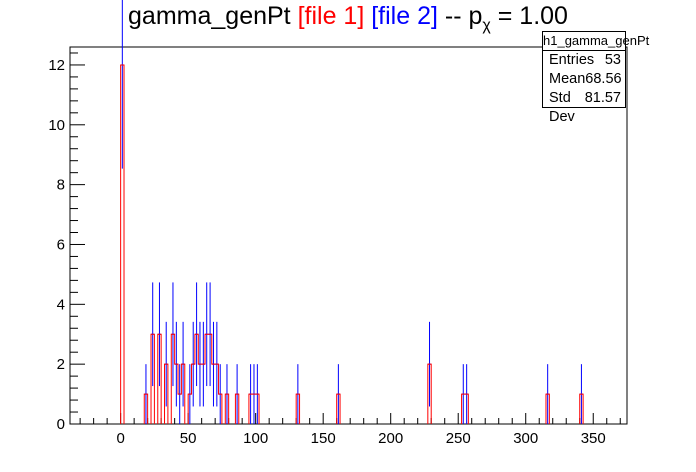 The image size is (696, 472). Describe the element at coordinates (120, 438) in the screenshot. I see `x-tick-label: 0` at that location.